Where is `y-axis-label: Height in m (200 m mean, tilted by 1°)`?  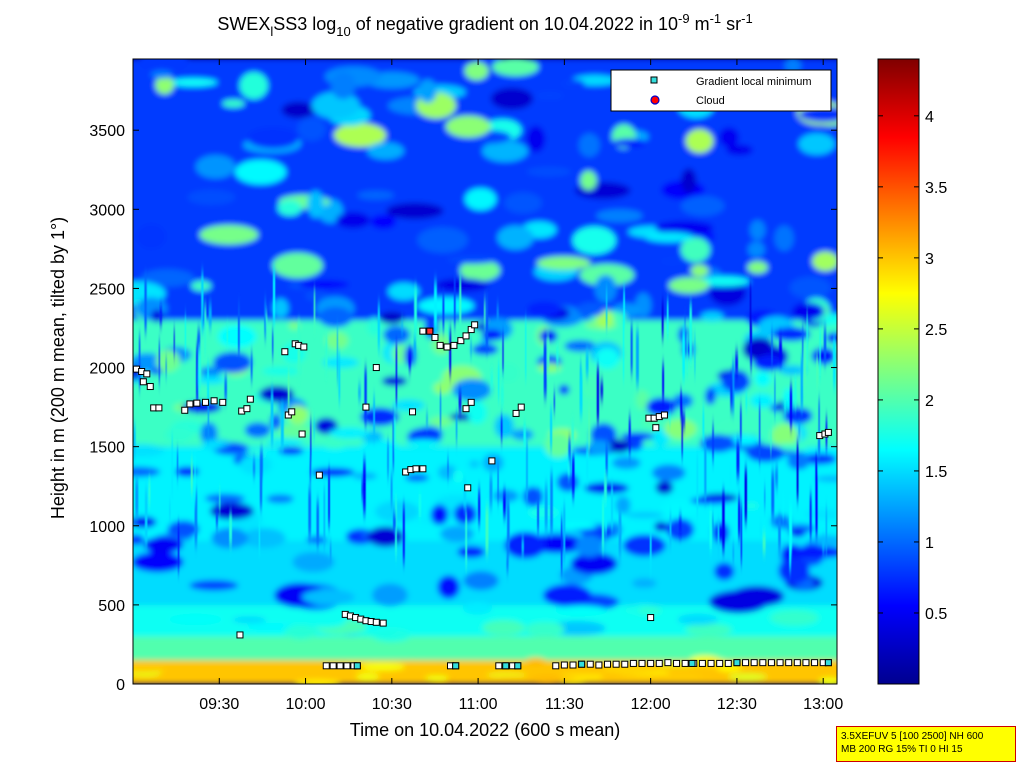
y-axis-label: Height in m (200 m mean, tilted by 1°) is located at coordinates (58, 368).